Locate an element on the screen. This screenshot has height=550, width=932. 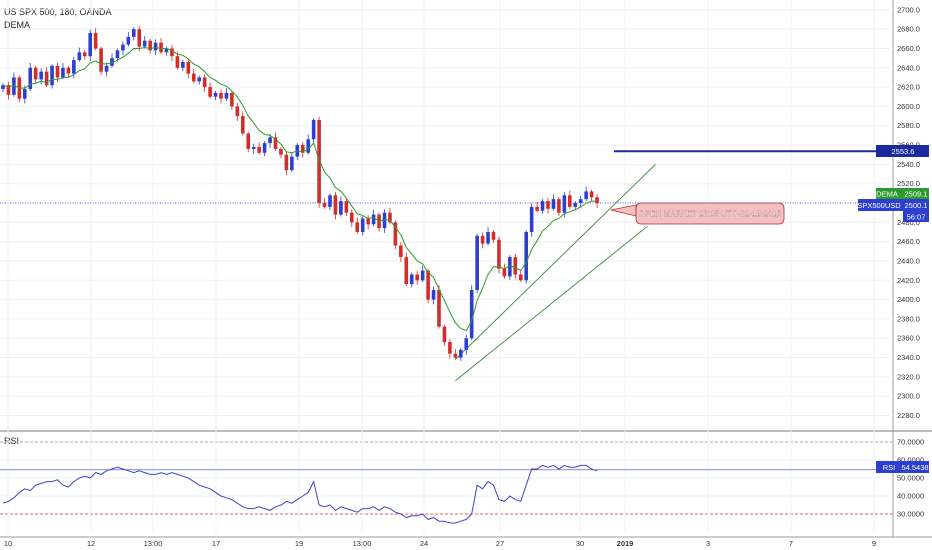
time-tick-label: 3 is located at coordinates (708, 543).